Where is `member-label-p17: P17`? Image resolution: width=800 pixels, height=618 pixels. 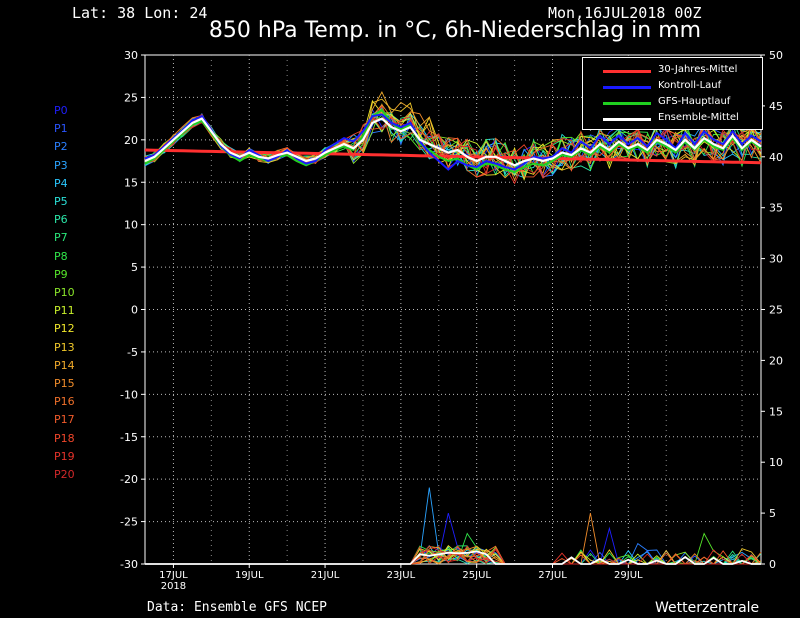 member-label-p17: P17 is located at coordinates (64, 420).